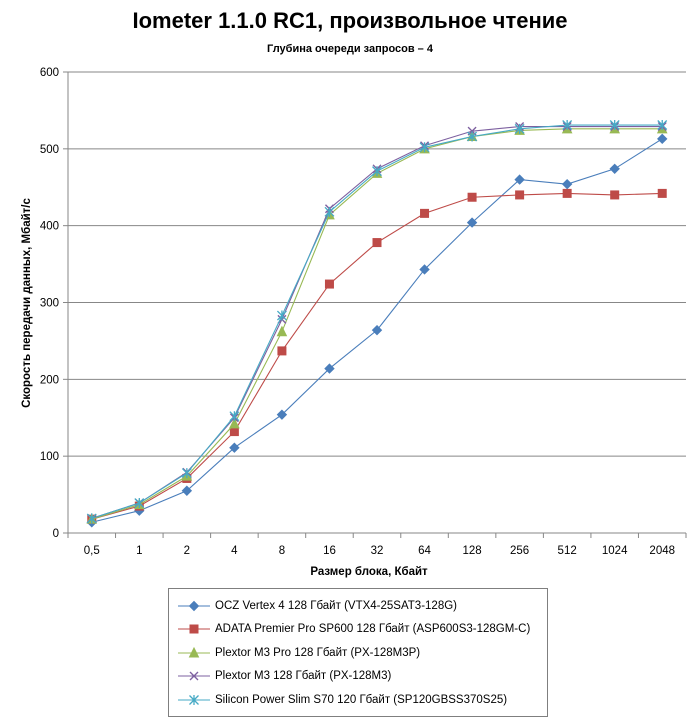 The height and width of the screenshot is (722, 700). Describe the element at coordinates (234, 551) in the screenshot. I see `x-tick-label: 4` at that location.